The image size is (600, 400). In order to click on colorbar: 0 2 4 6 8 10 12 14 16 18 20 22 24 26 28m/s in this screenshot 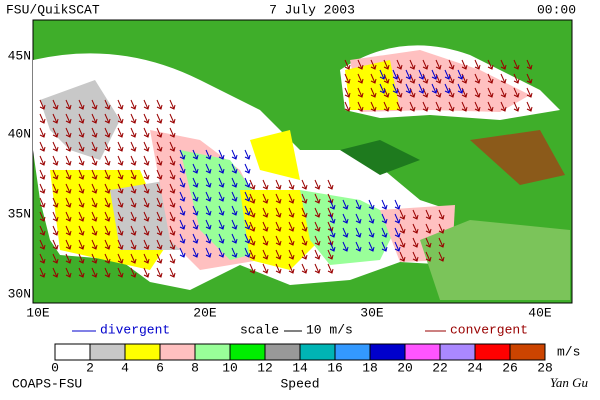, I will do `click(315, 359)`.